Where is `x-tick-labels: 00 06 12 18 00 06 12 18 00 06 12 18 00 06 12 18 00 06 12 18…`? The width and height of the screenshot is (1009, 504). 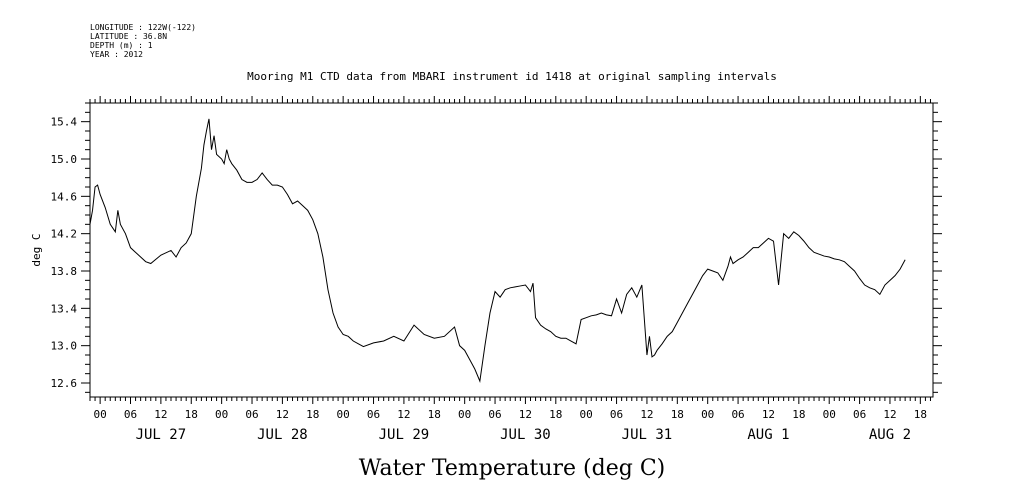
x-tick-labels: 00 06 12 18 00 06 12 18 00 06 12 18 00 06 12 18 00 06 12 18… is located at coordinates (510, 414).